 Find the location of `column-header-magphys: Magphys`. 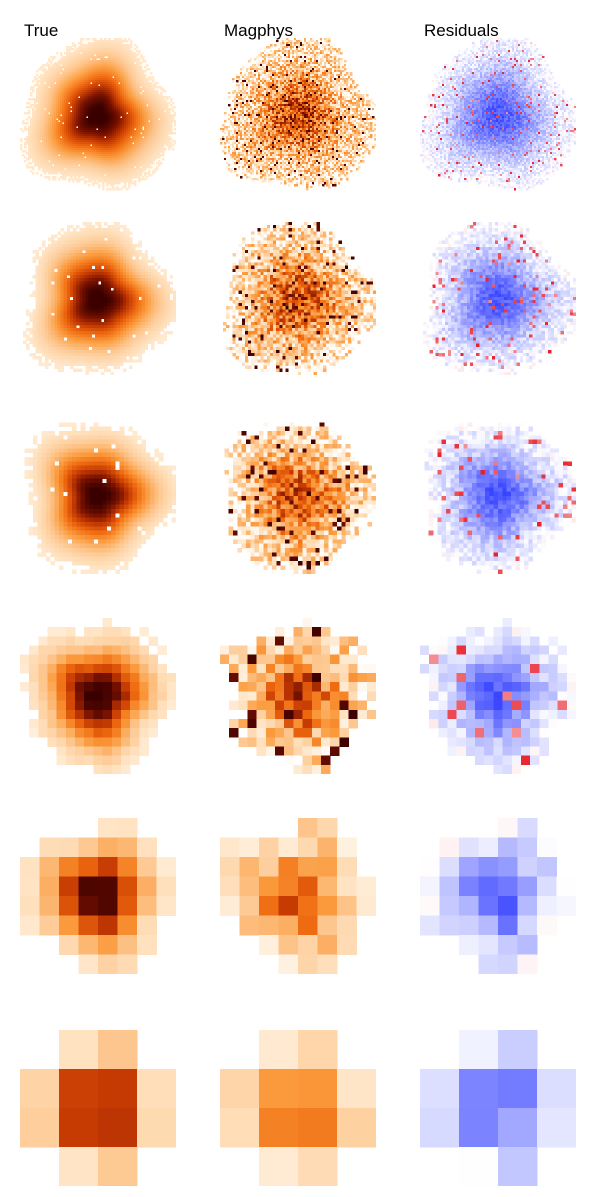

column-header-magphys: Magphys is located at coordinates (258, 30).